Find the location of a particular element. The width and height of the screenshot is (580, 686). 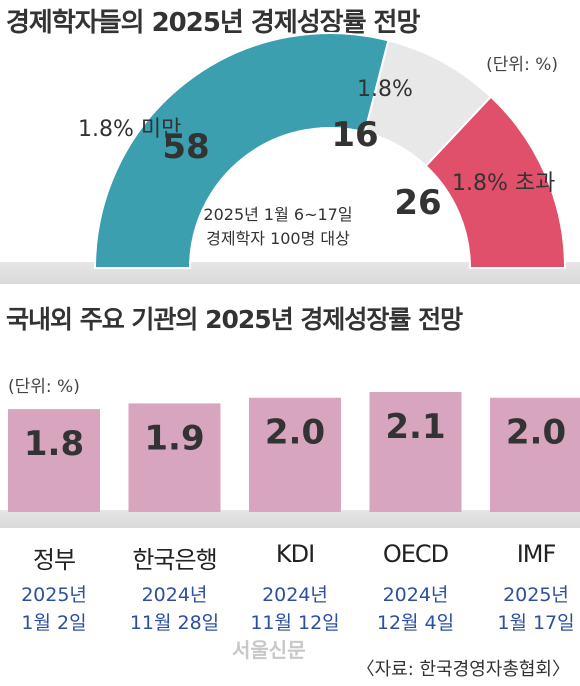

bar-value-label: 2.1 is located at coordinates (415, 427).